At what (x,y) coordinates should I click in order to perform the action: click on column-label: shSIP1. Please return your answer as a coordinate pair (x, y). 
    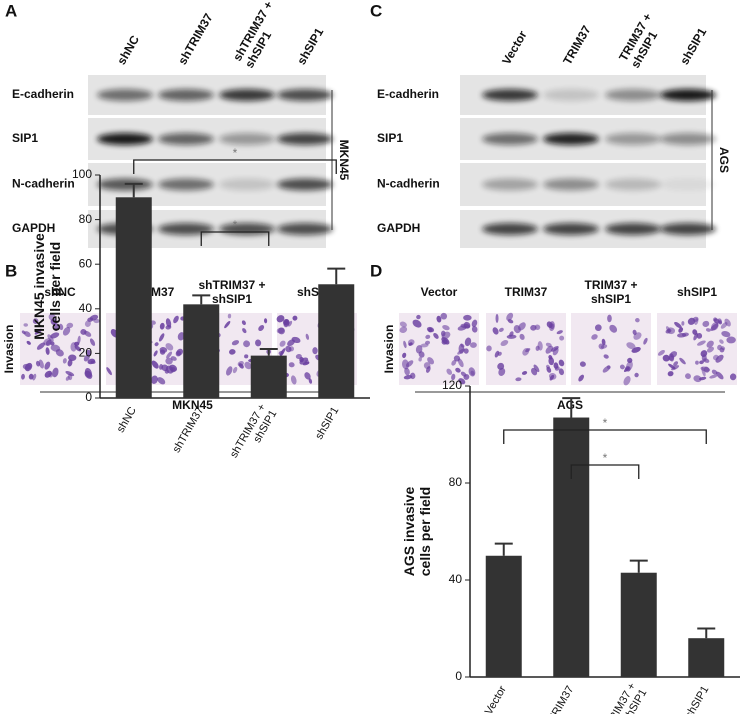
    Looking at the image, I should click on (697, 292).